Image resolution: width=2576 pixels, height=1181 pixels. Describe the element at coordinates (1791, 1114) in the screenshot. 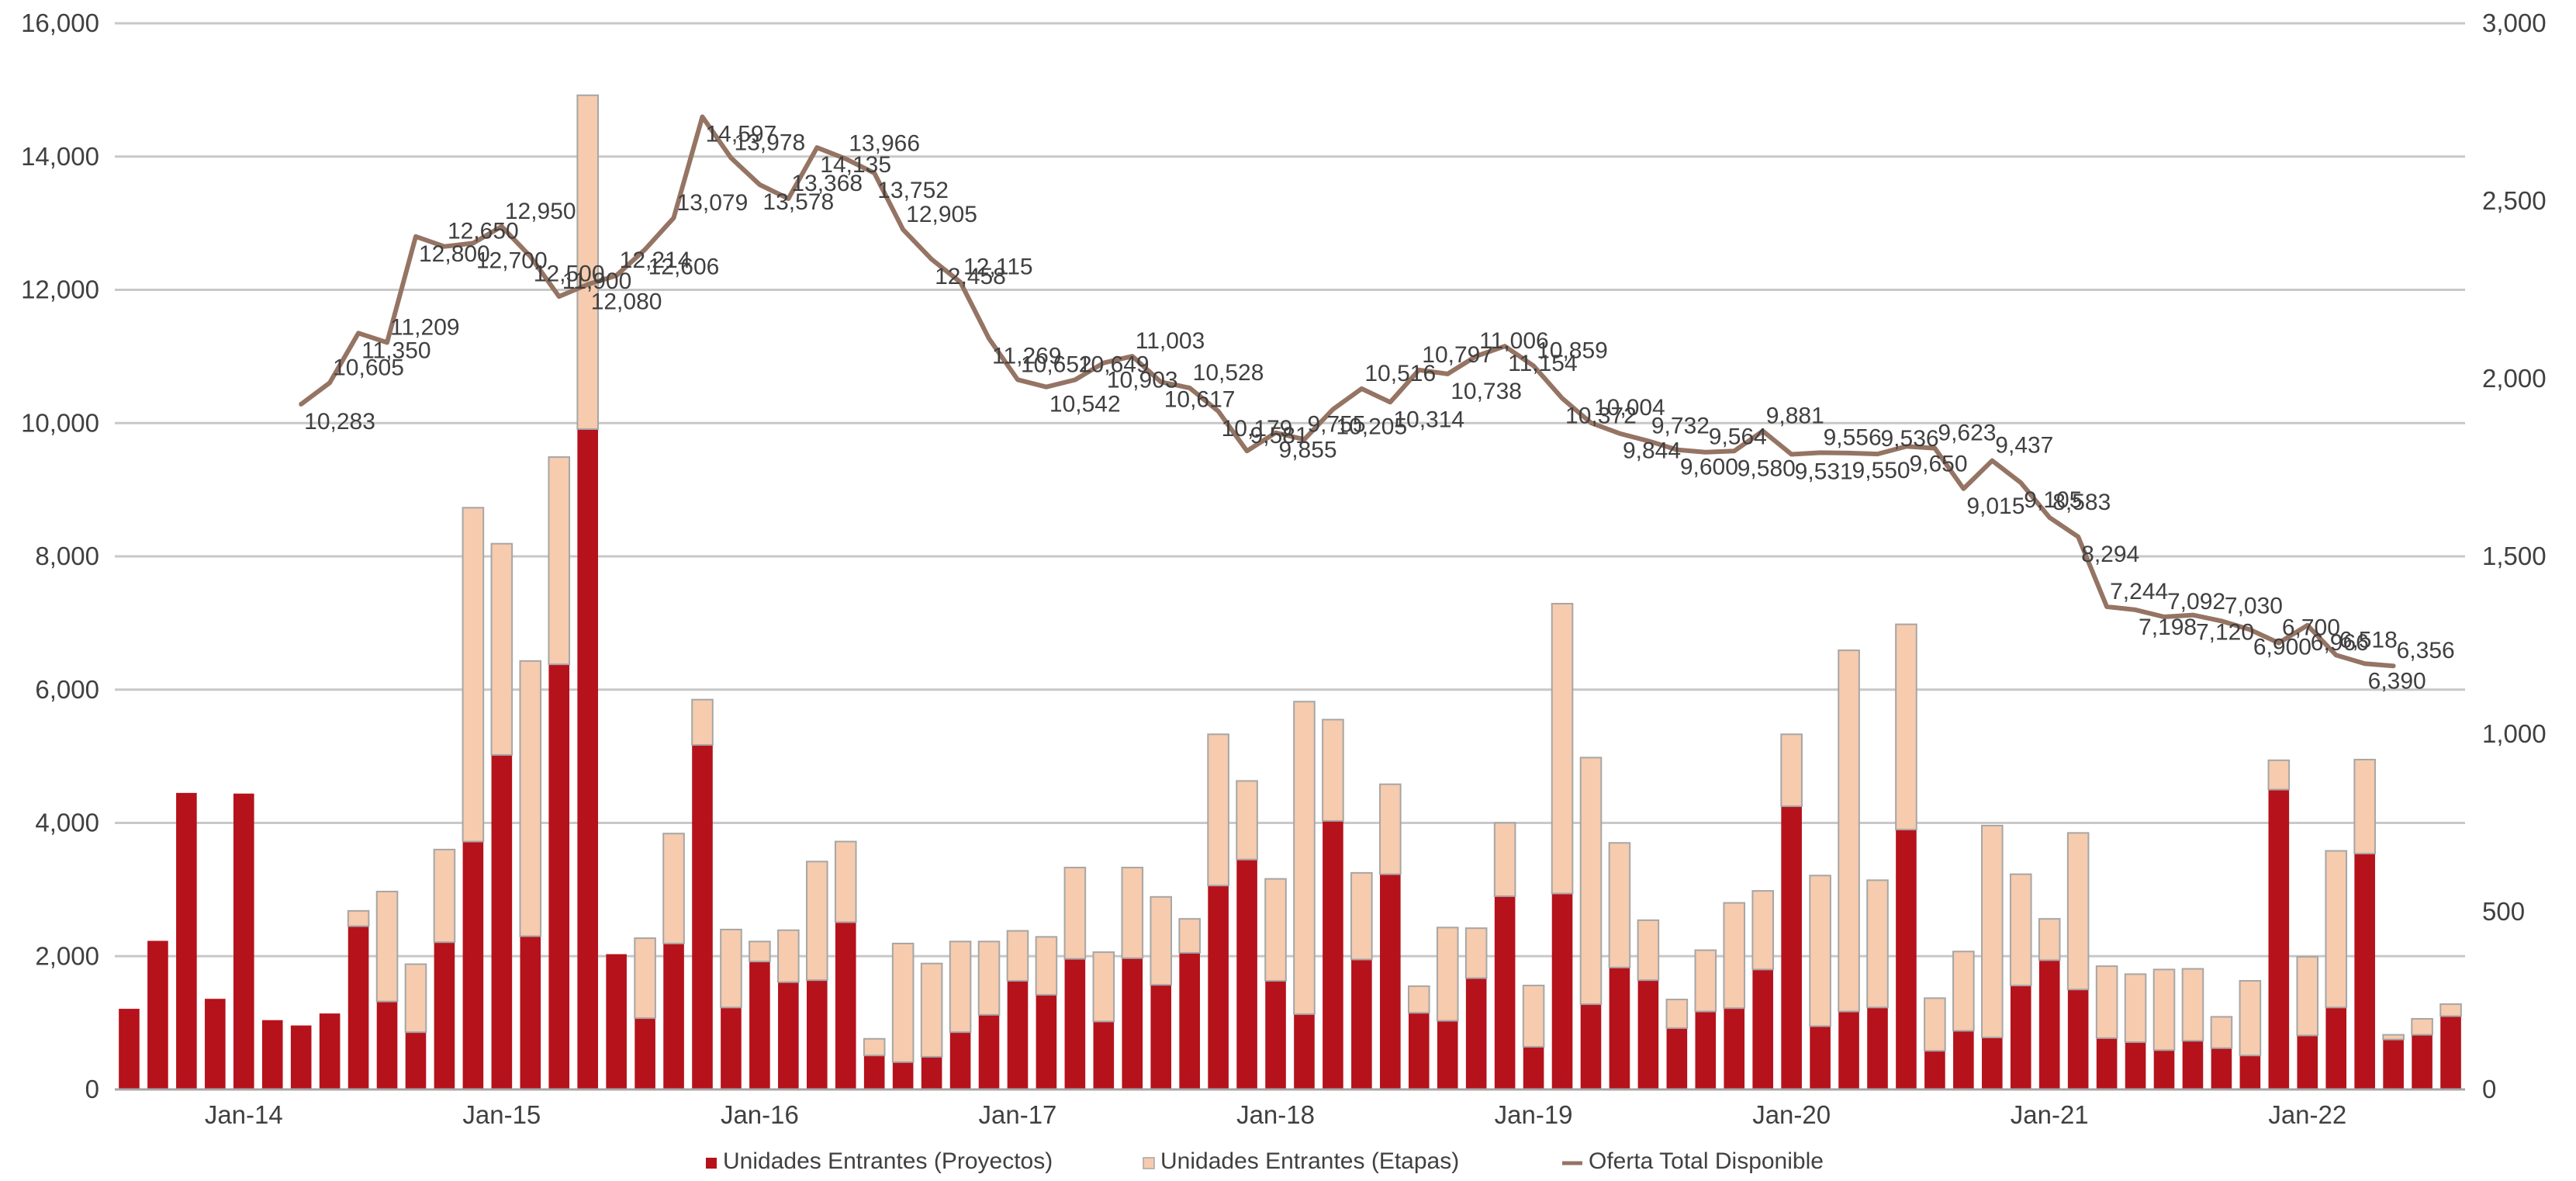

I see `x-tick-label: Jan-20` at that location.